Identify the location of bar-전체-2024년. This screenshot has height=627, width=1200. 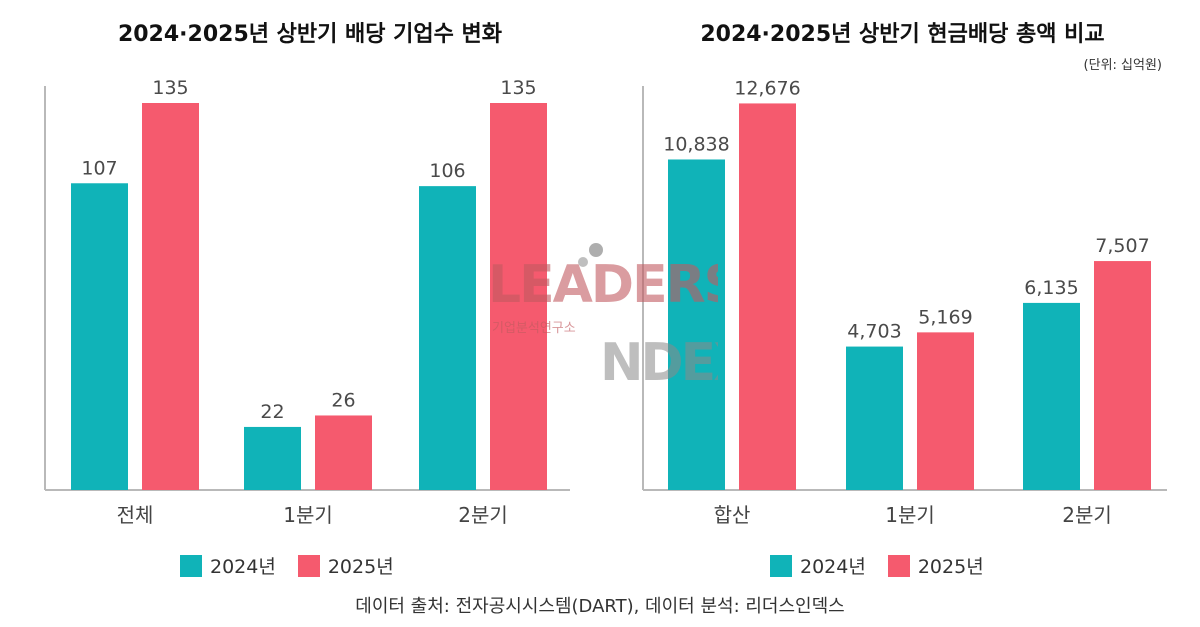
(99, 336).